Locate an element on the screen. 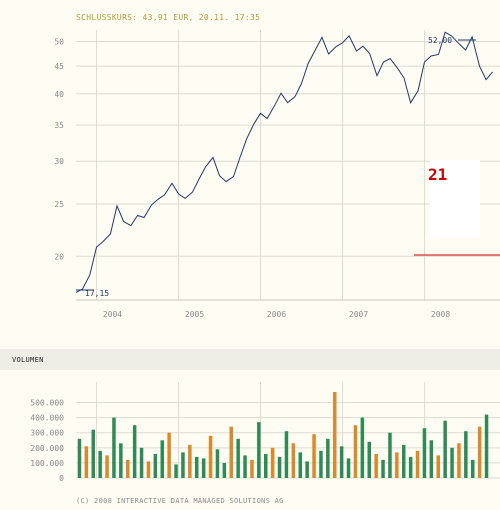 This screenshot has width=500, height=510. price-x-ticks: 2004 2005 2006 2007 2008 is located at coordinates (276, 314).